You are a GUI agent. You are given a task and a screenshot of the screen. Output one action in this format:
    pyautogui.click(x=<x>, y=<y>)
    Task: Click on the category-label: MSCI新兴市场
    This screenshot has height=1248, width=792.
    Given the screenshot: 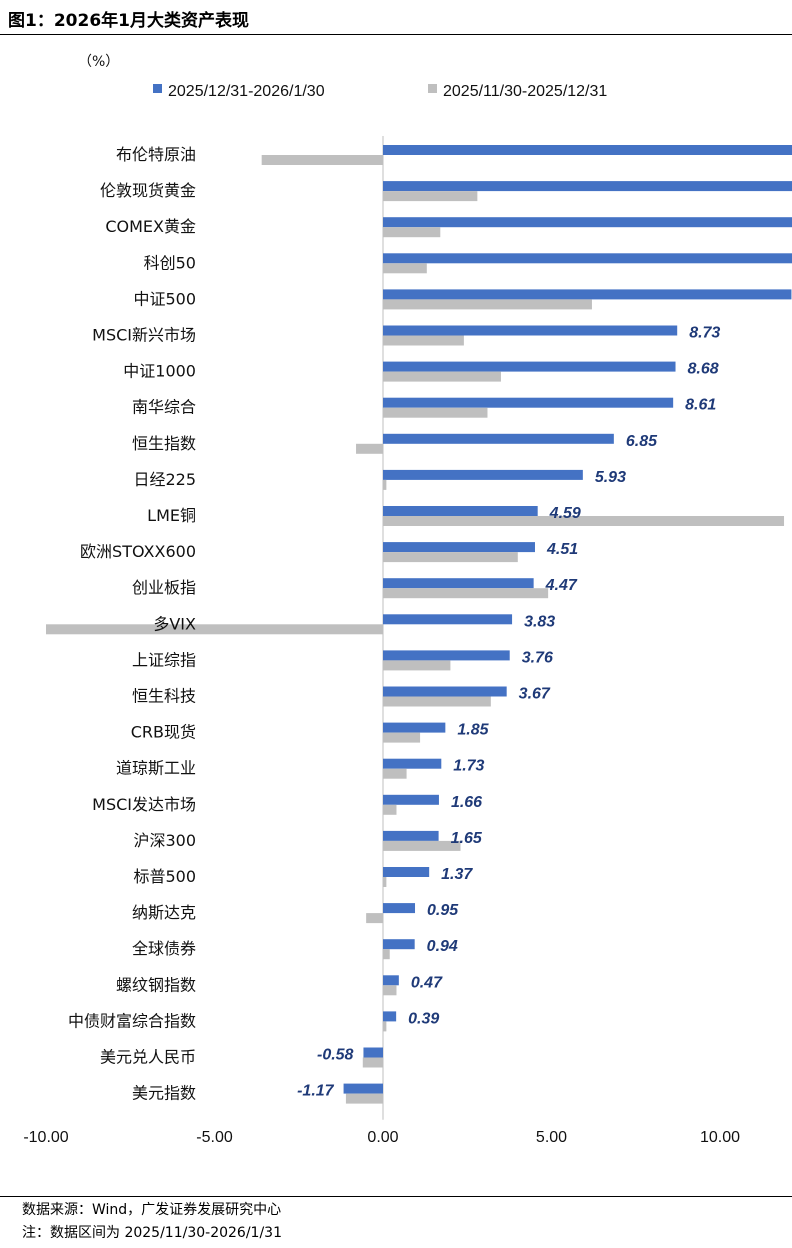 What is the action you would take?
    pyautogui.click(x=144, y=335)
    